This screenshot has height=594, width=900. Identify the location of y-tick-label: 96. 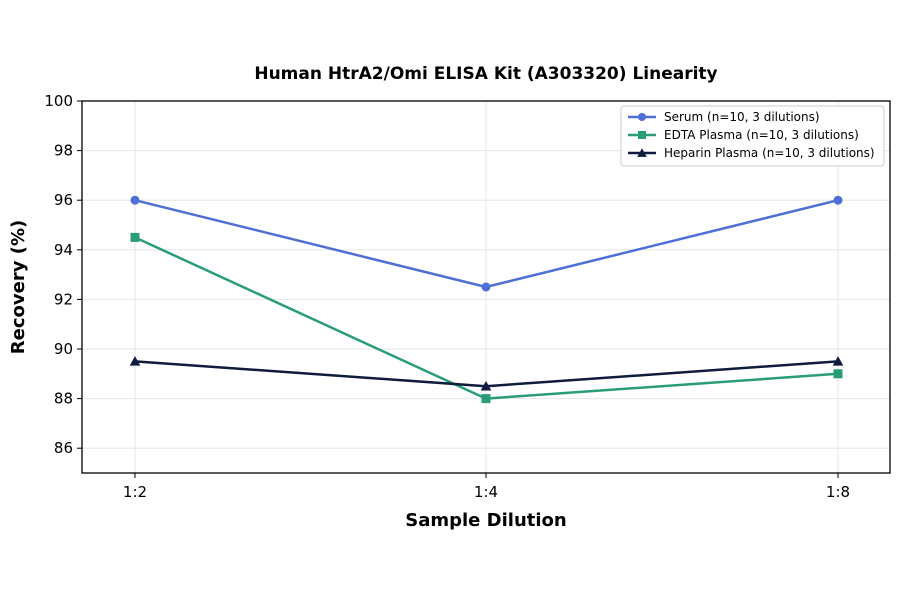
(63, 200).